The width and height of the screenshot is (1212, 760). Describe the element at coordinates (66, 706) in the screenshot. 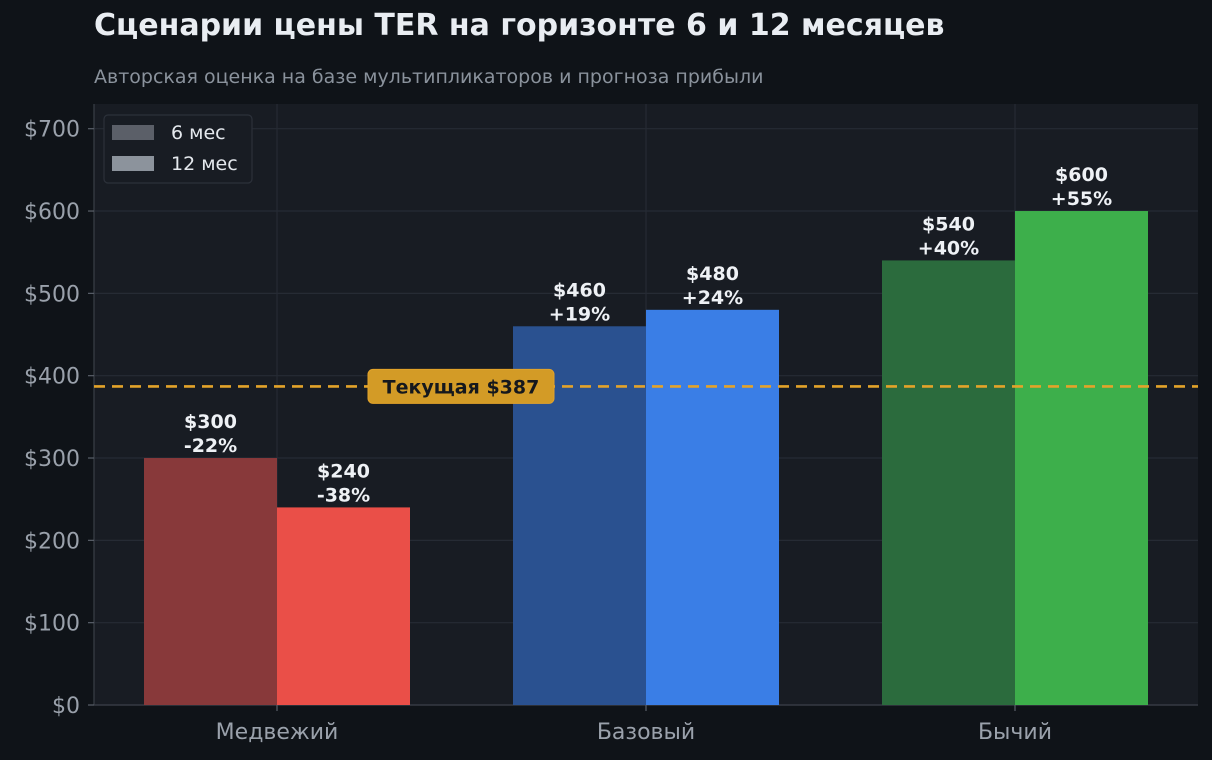

I see `y-tick-label: $0` at that location.